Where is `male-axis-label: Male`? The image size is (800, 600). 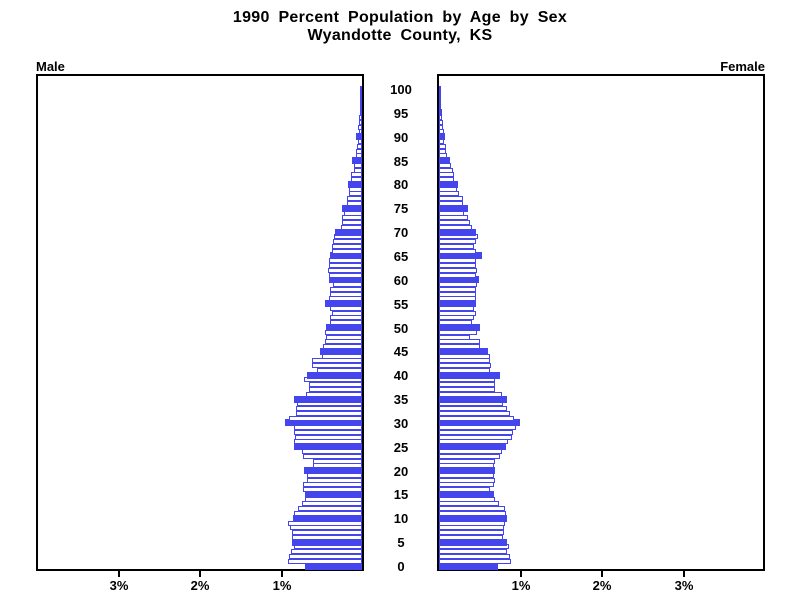
male-axis-label: Male is located at coordinates (50, 66).